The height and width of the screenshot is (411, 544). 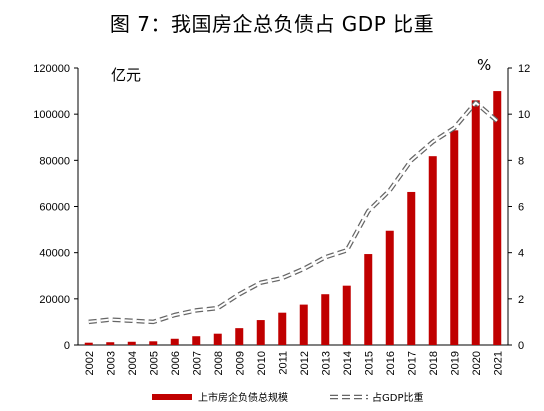 What do you see at coordinates (110, 343) in the screenshot?
I see `bar-2003` at bounding box center [110, 343].